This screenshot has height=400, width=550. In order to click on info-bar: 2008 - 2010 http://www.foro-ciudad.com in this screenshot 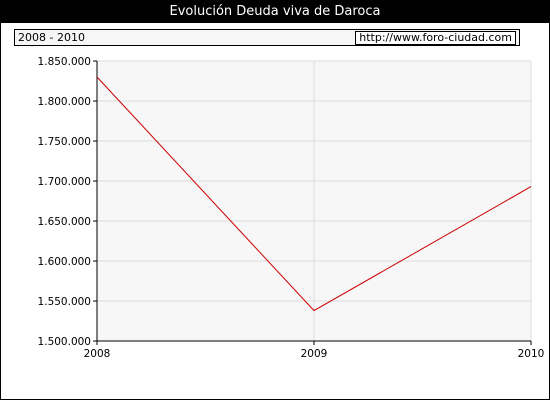, I will do `click(267, 37)`.